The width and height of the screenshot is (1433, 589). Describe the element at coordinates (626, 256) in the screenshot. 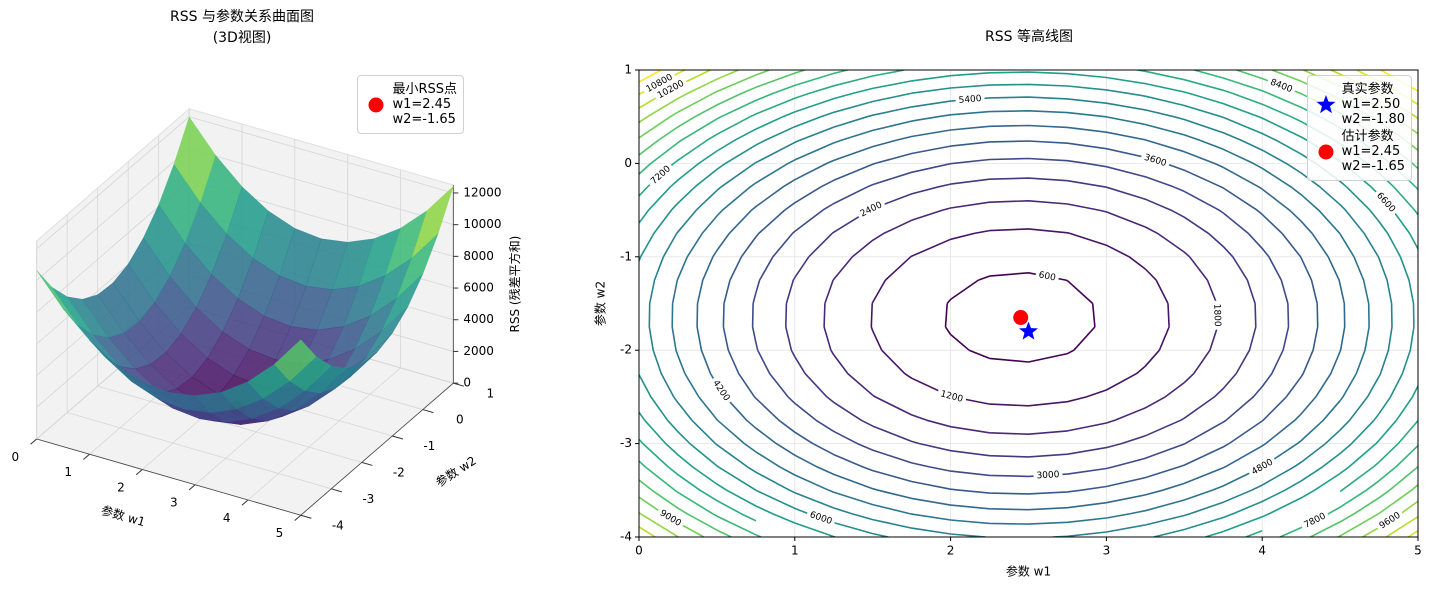

I see `y-tick-label: -1` at that location.